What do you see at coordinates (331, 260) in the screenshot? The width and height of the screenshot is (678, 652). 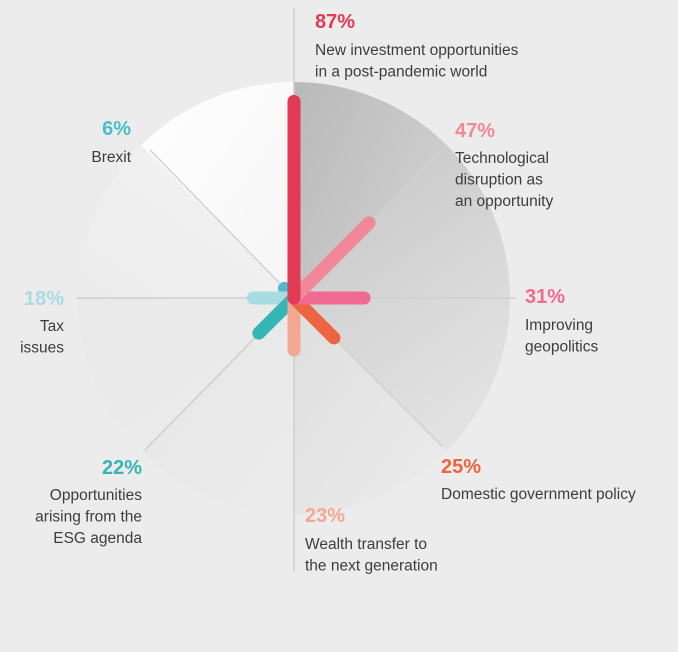 I see `bar-technological` at bounding box center [331, 260].